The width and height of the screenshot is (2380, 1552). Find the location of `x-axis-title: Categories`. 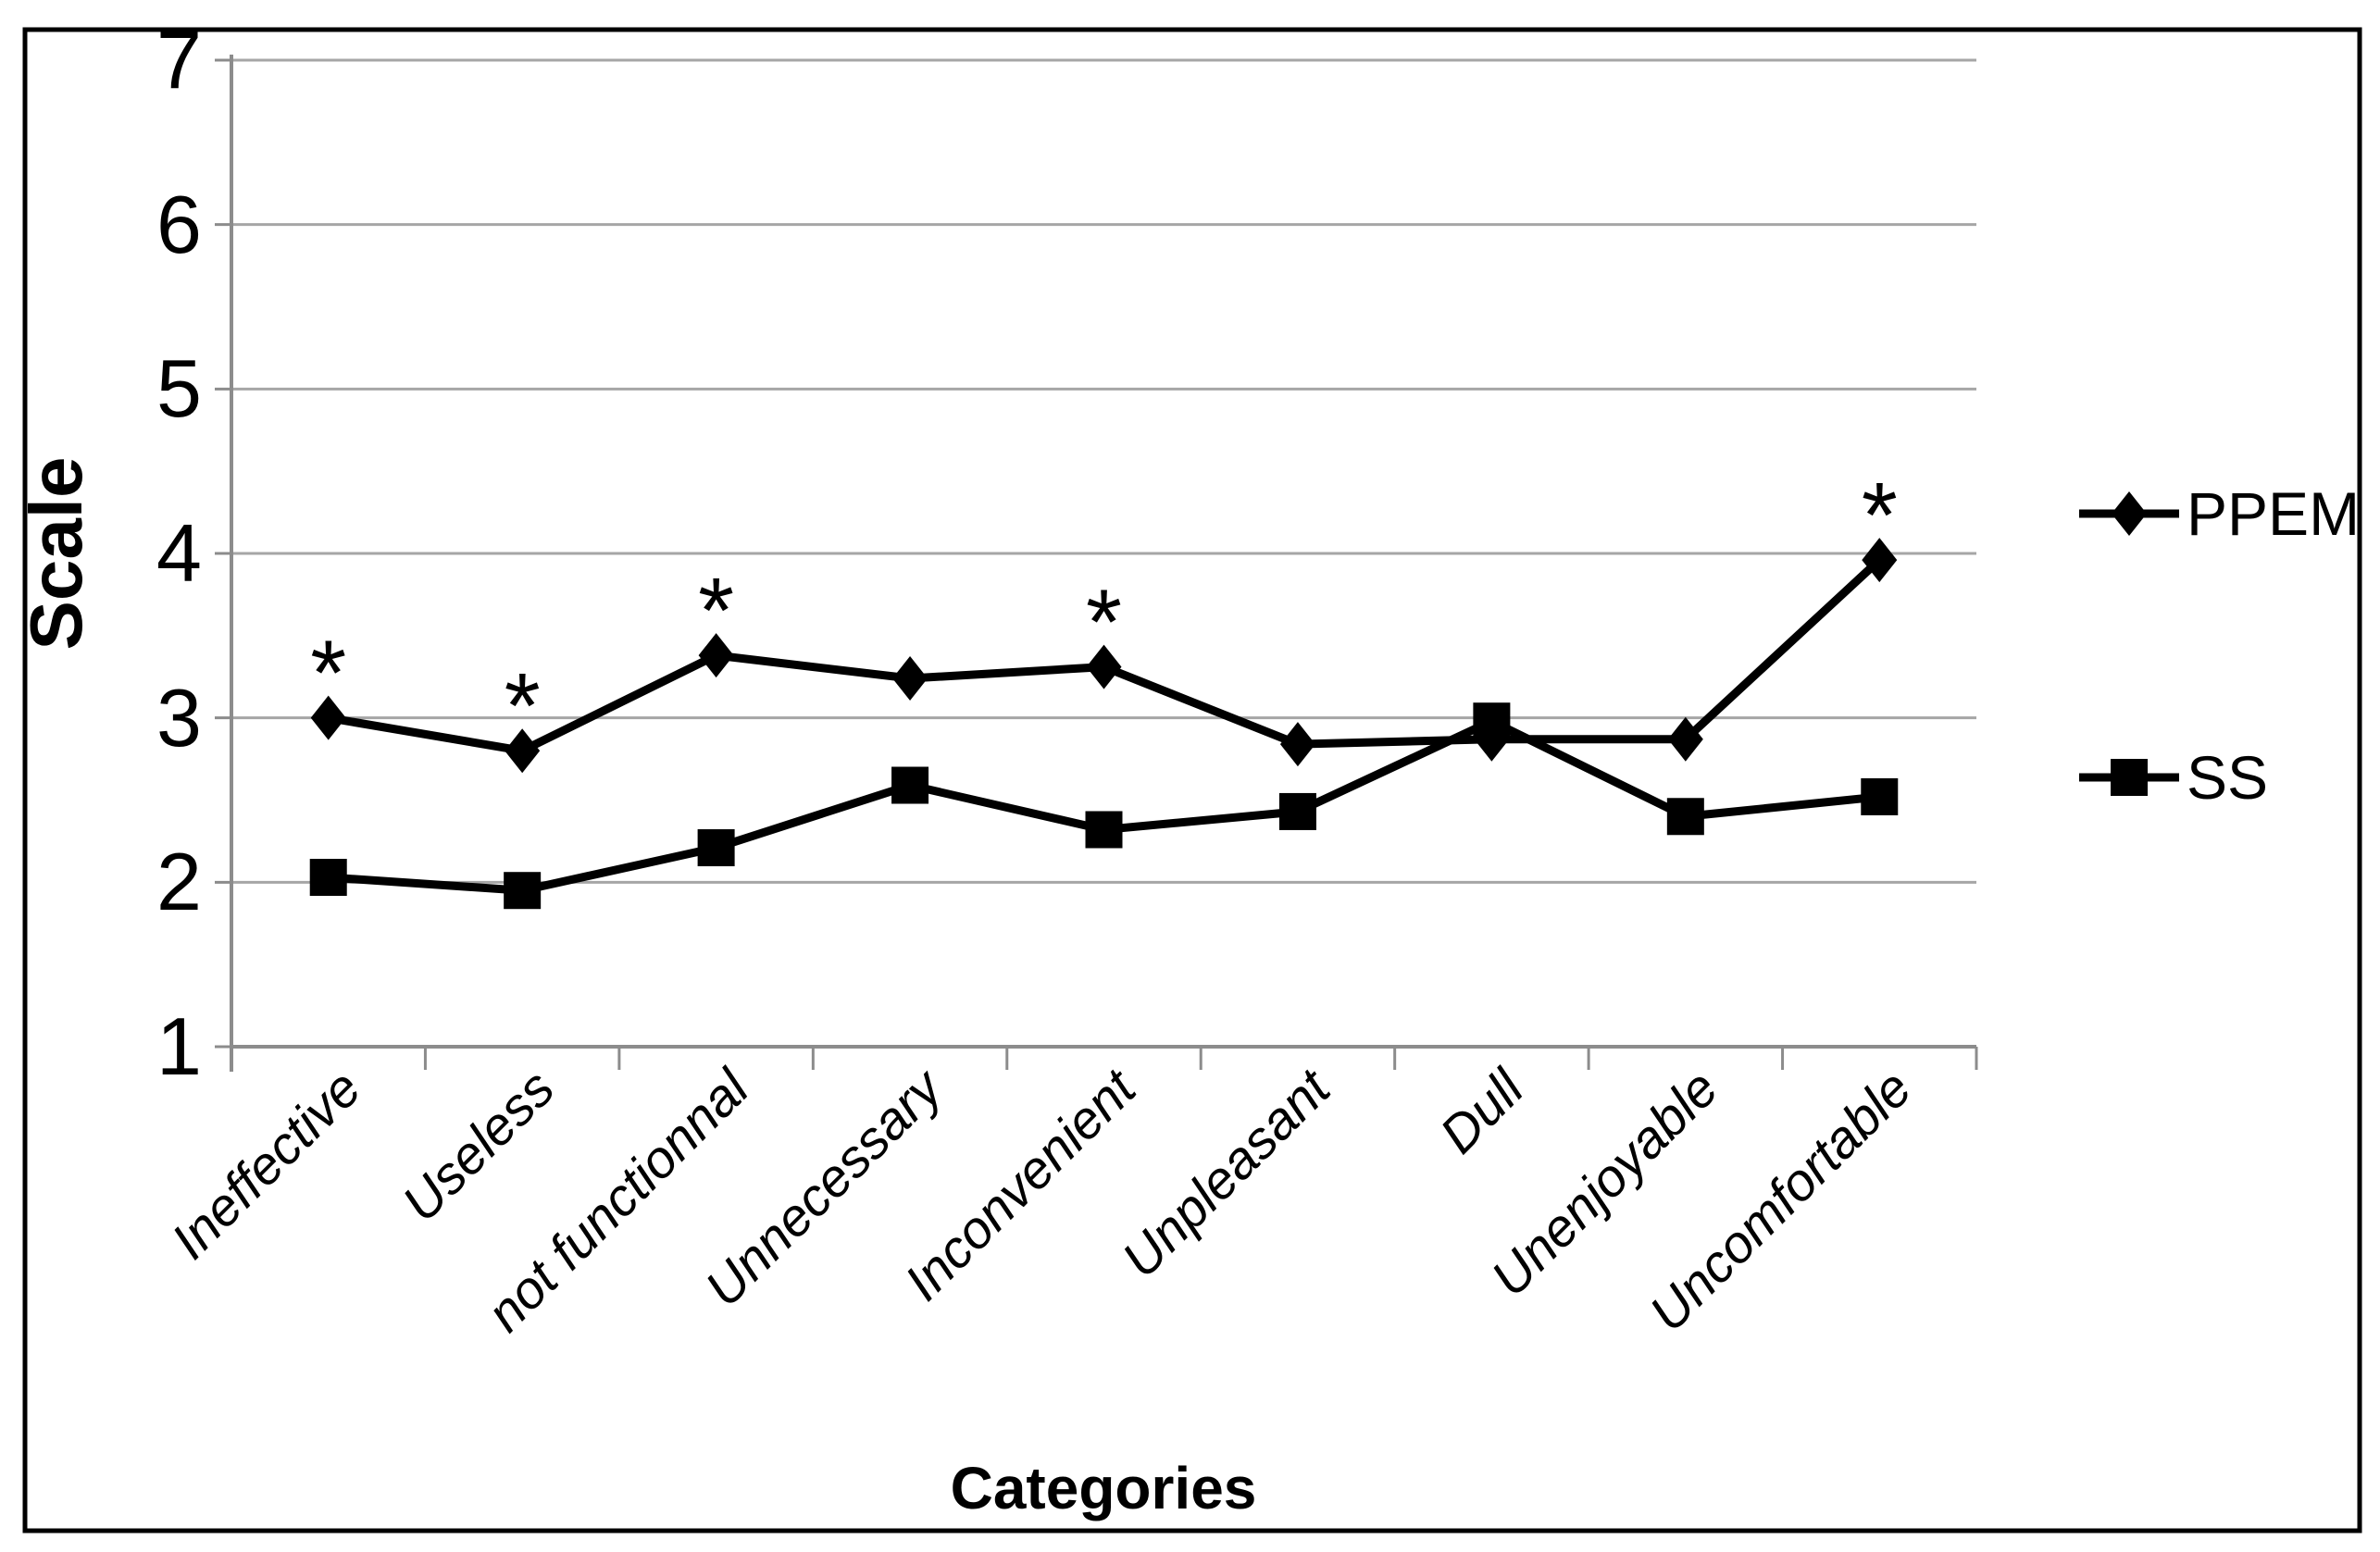

x-axis-title: Categories is located at coordinates (1104, 1488).